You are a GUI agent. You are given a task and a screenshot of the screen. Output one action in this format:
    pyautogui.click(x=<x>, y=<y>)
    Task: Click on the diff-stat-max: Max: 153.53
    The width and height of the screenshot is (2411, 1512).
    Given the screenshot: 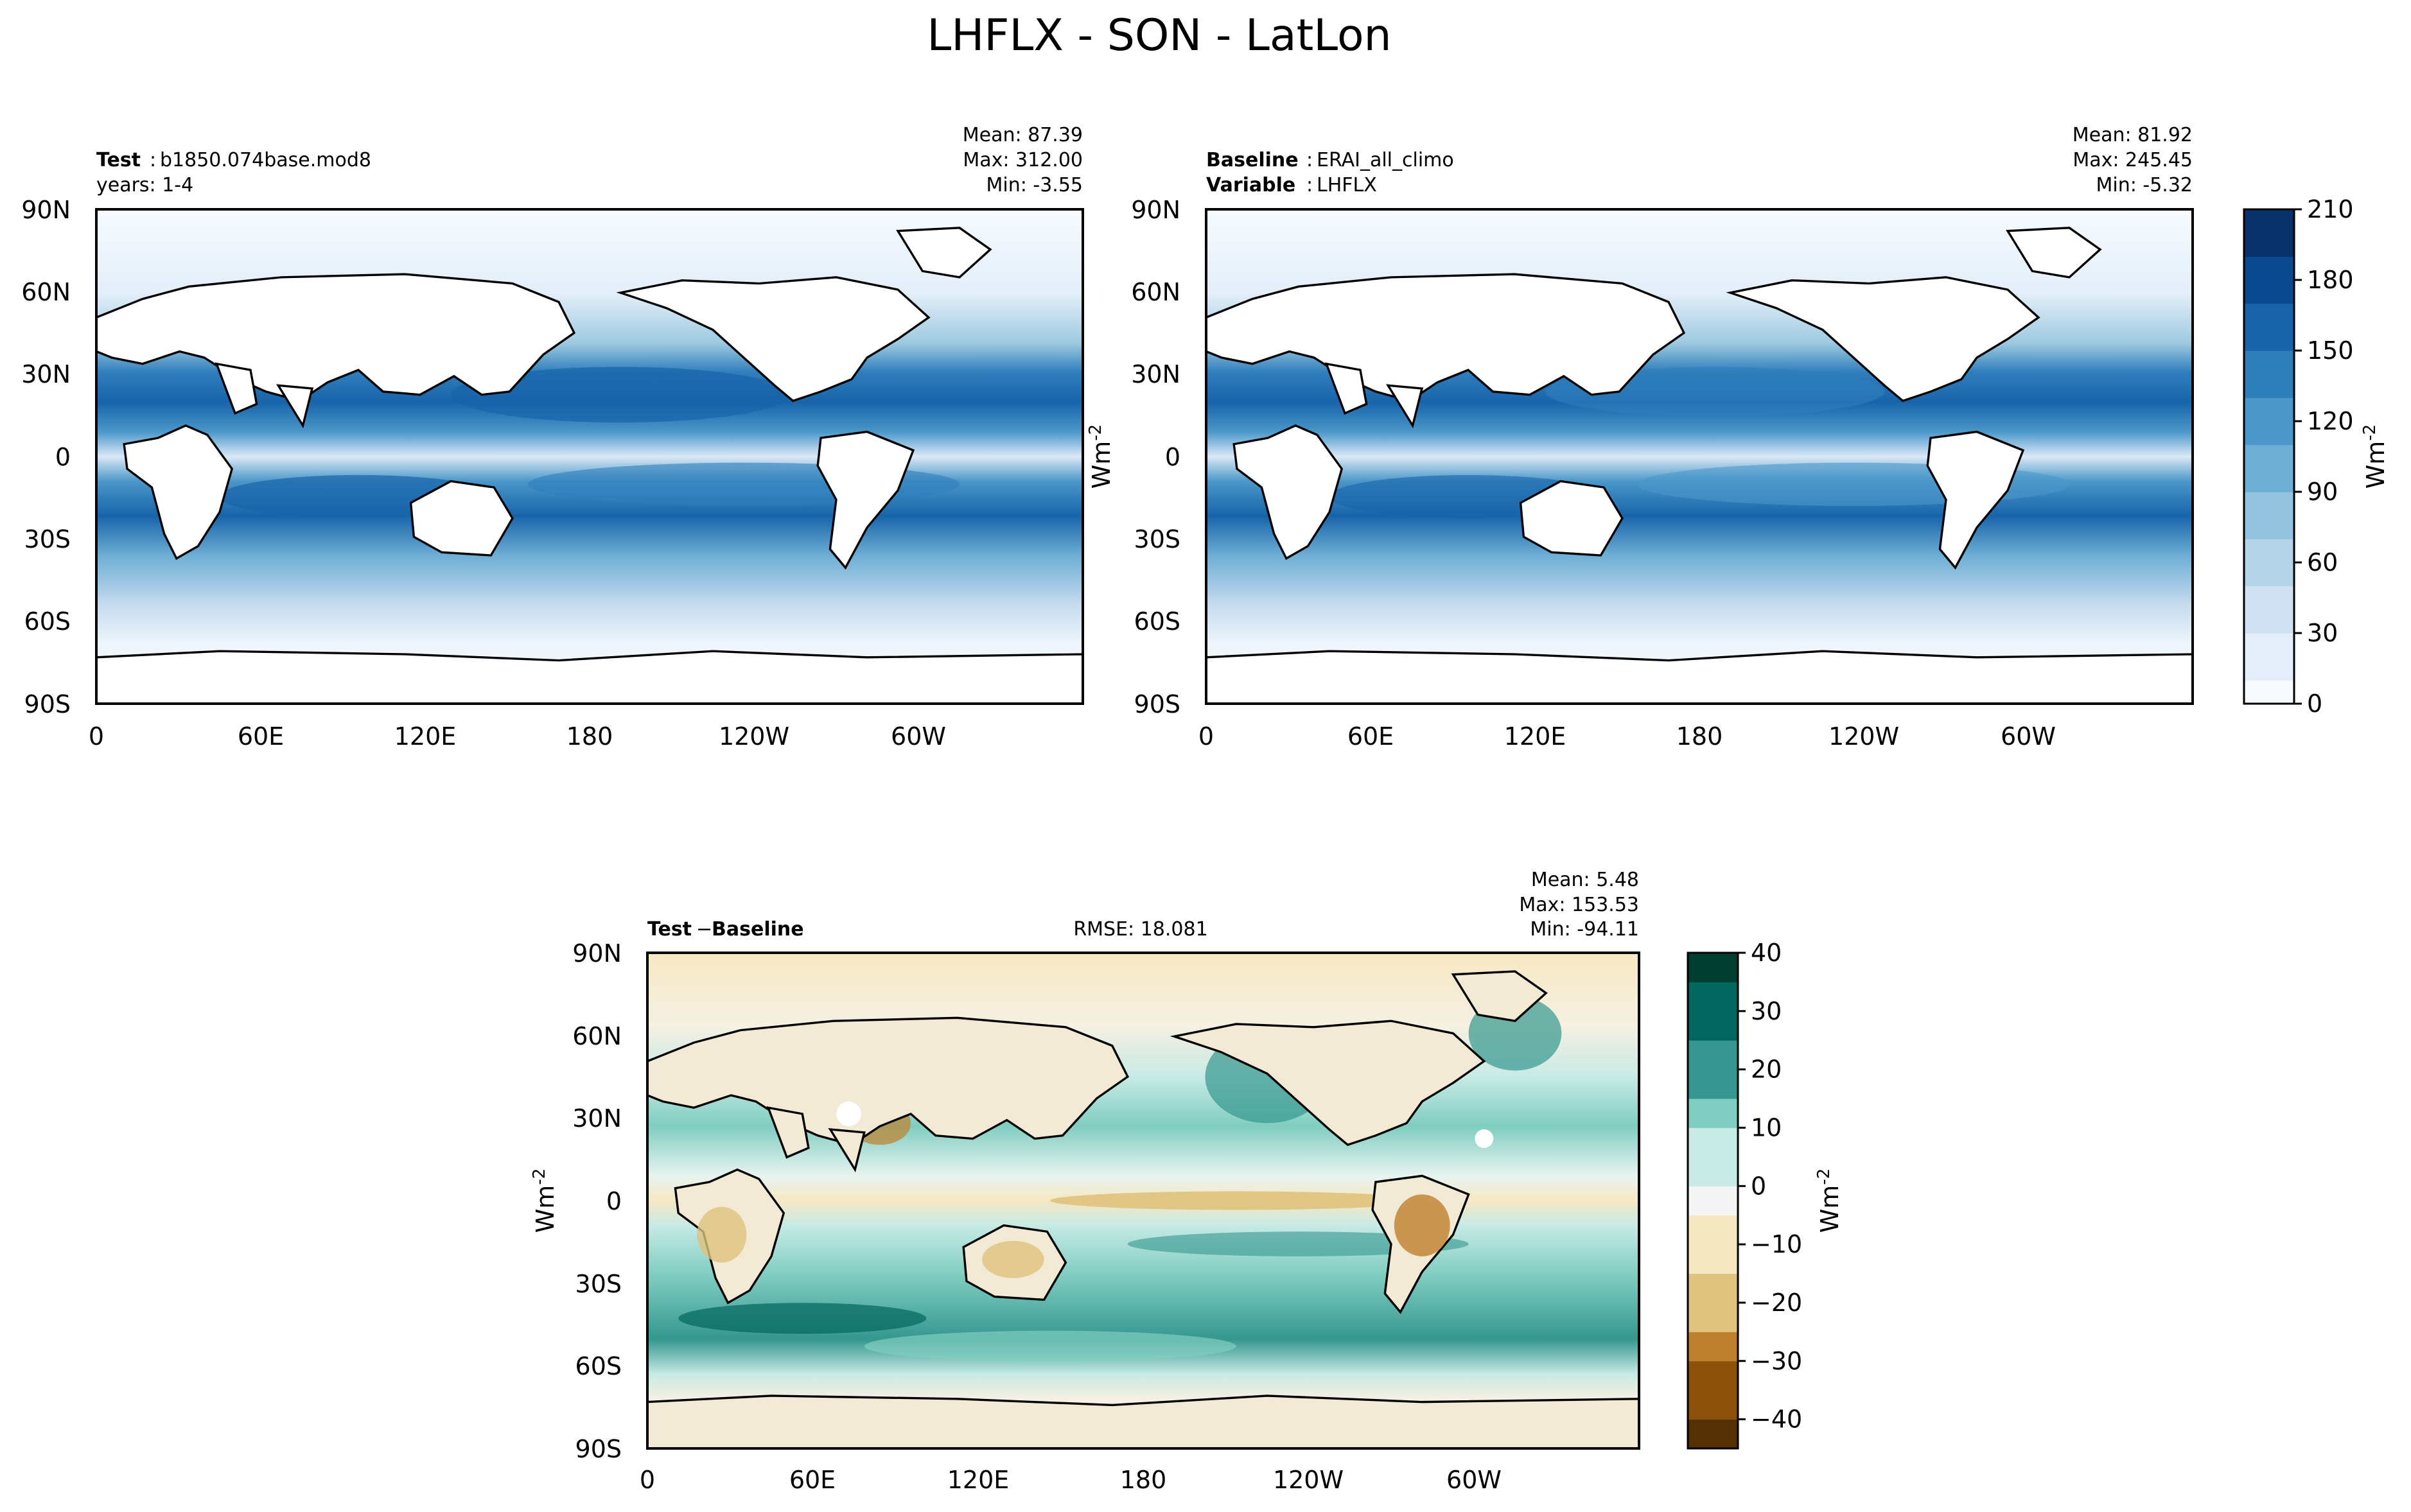 What is the action you would take?
    pyautogui.click(x=1579, y=905)
    